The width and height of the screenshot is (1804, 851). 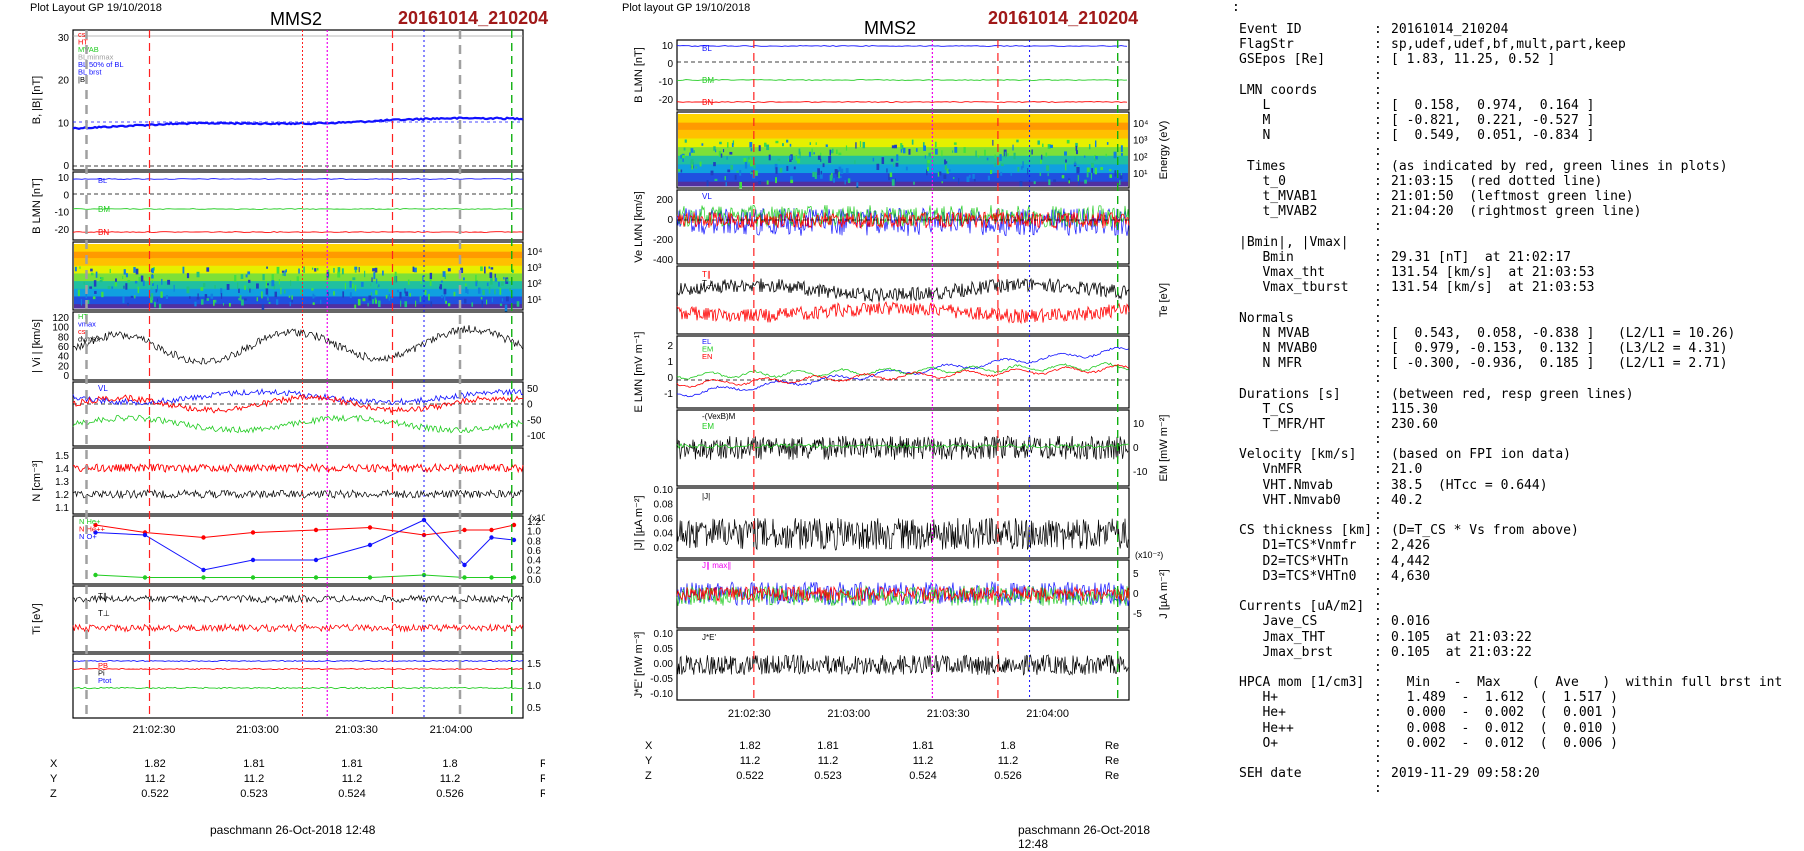 What do you see at coordinates (1302, 607) in the screenshot?
I see `info-key: Currents [uA/m2]` at bounding box center [1302, 607].